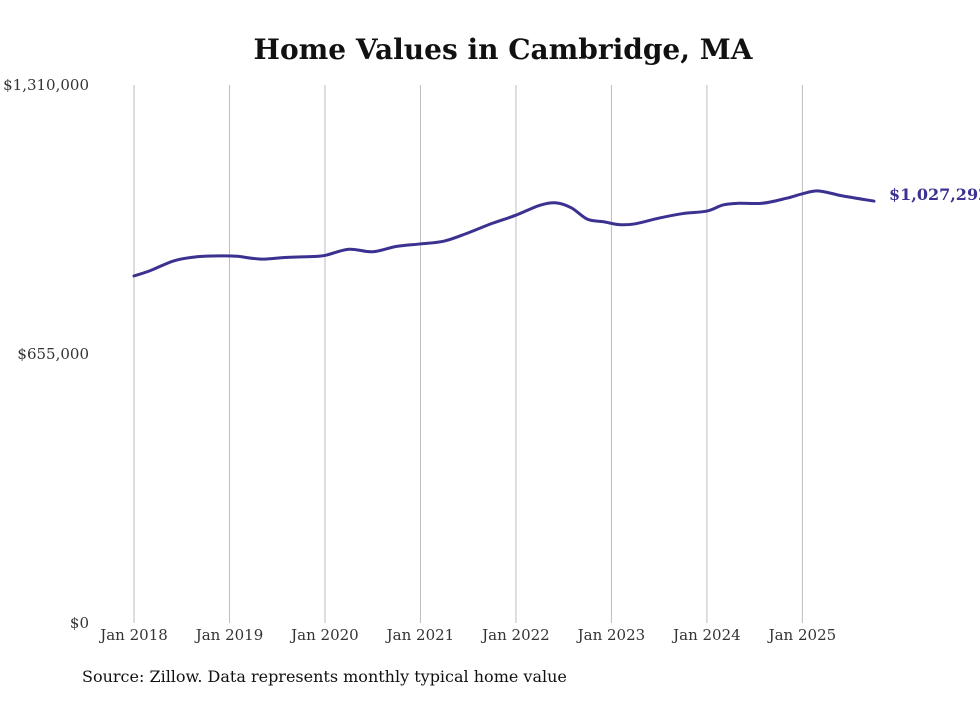 Image resolution: width=980 pixels, height=703 pixels. What do you see at coordinates (611, 635) in the screenshot?
I see `x-tick-label: Jan 2023` at bounding box center [611, 635].